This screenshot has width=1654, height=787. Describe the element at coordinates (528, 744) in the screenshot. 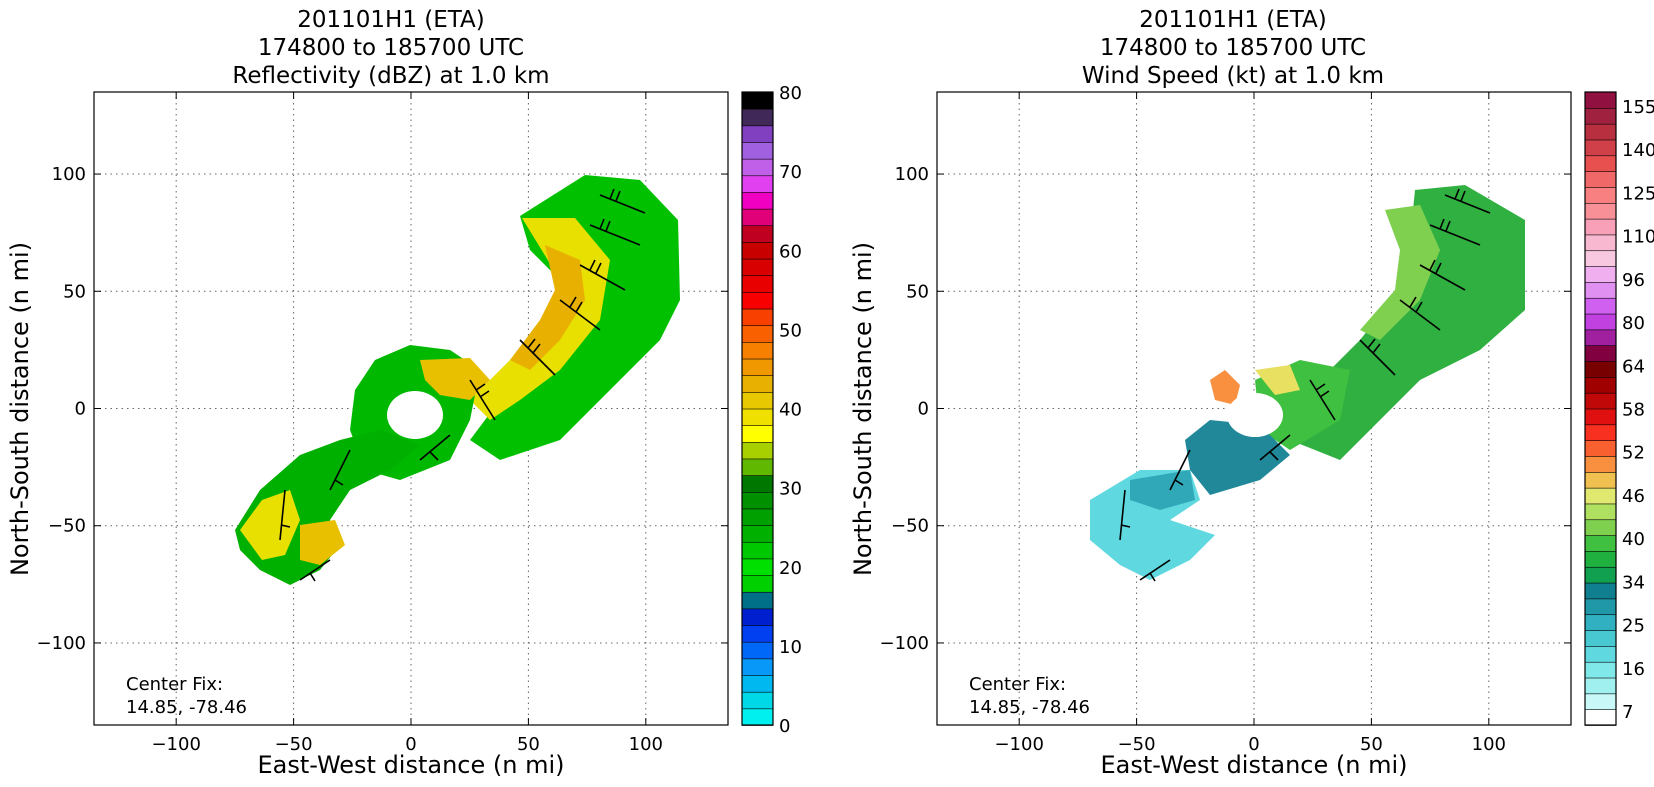

I see `x-tick-label: 50` at that location.